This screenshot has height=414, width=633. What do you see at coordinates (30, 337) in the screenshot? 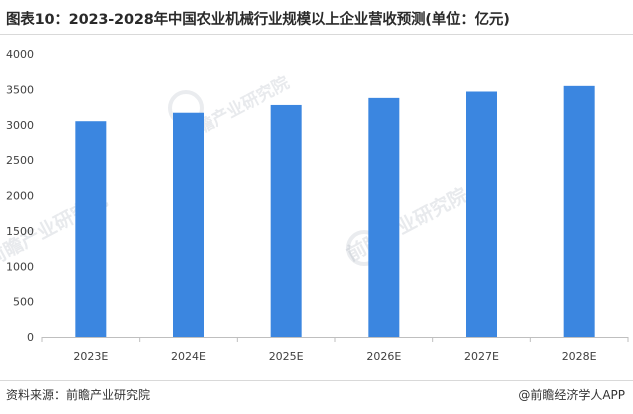
I see `y-tick-label: 0` at bounding box center [30, 337].